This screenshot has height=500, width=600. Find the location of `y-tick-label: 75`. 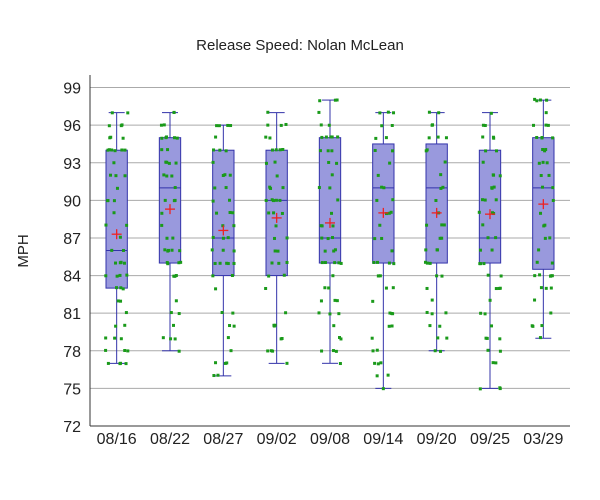

y-tick-label: 75 is located at coordinates (72, 389).